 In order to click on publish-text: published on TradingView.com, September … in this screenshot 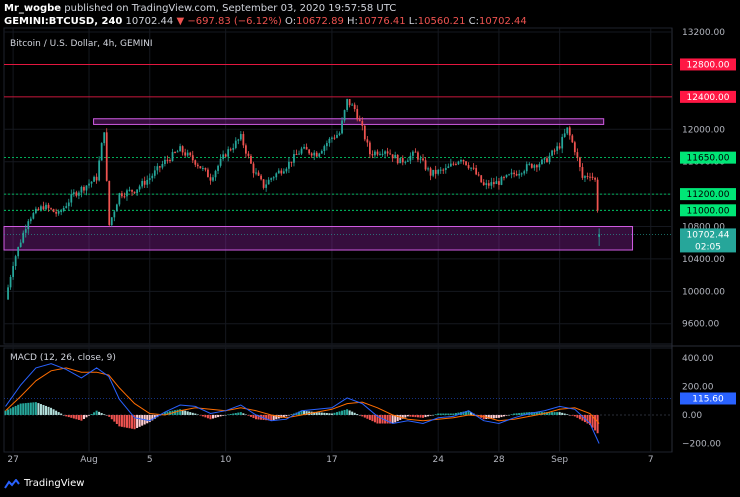, I will do `click(229, 8)`.